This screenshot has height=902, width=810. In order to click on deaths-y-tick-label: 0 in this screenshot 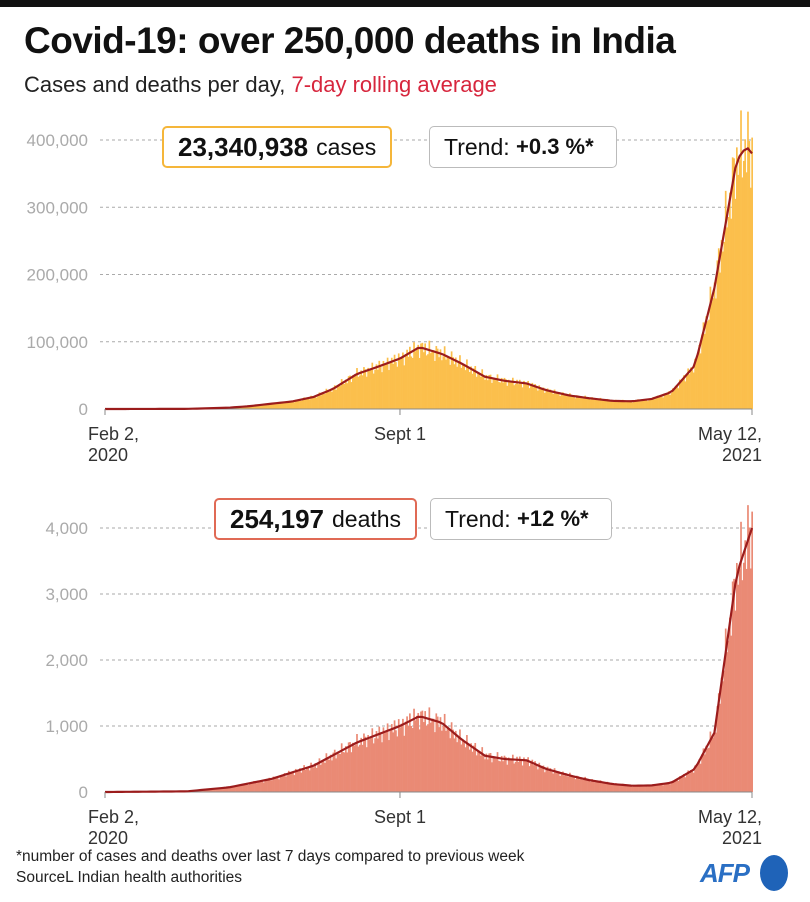, I will do `click(83, 792)`.